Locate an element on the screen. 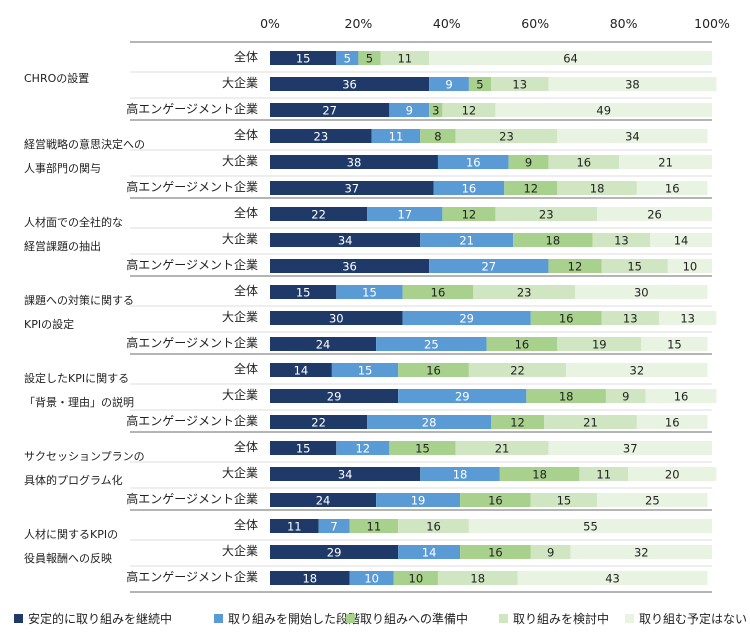 This screenshot has width=750, height=642. data-label: 23 is located at coordinates (546, 215).